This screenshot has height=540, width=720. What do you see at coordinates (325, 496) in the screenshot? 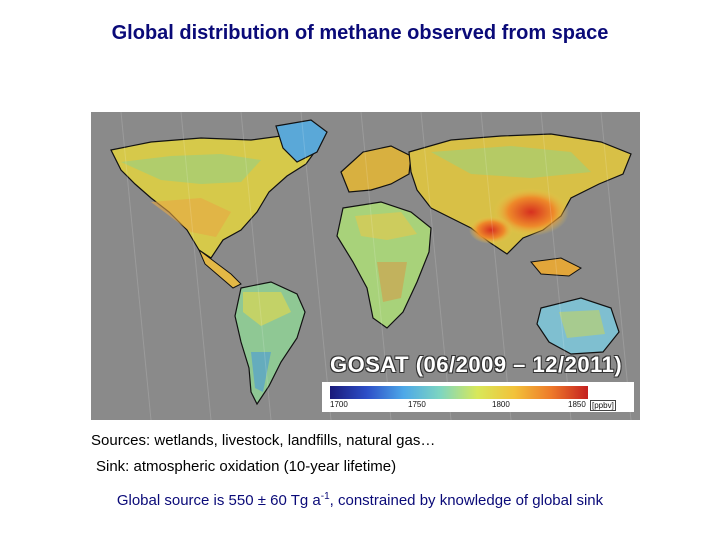
I see `global-source-superscript: -1` at bounding box center [325, 496].